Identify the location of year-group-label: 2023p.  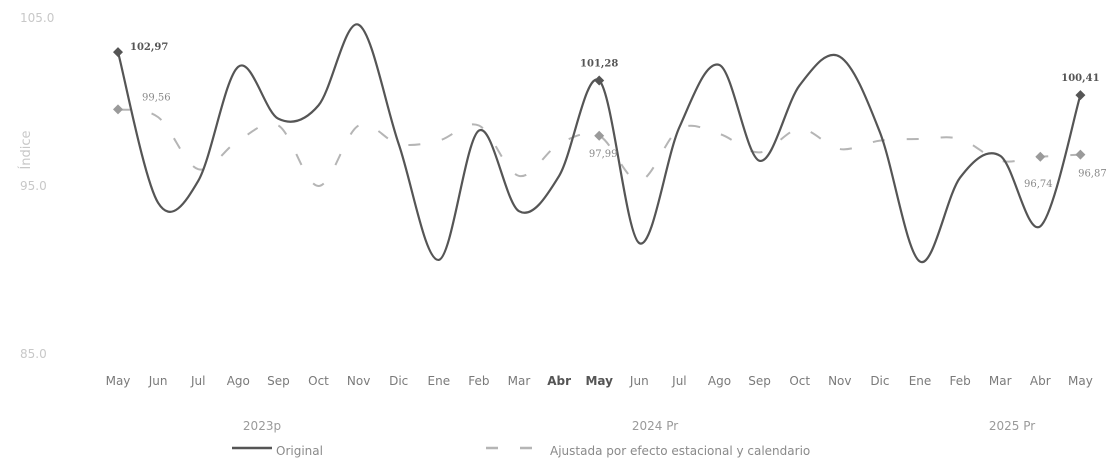
(262, 426).